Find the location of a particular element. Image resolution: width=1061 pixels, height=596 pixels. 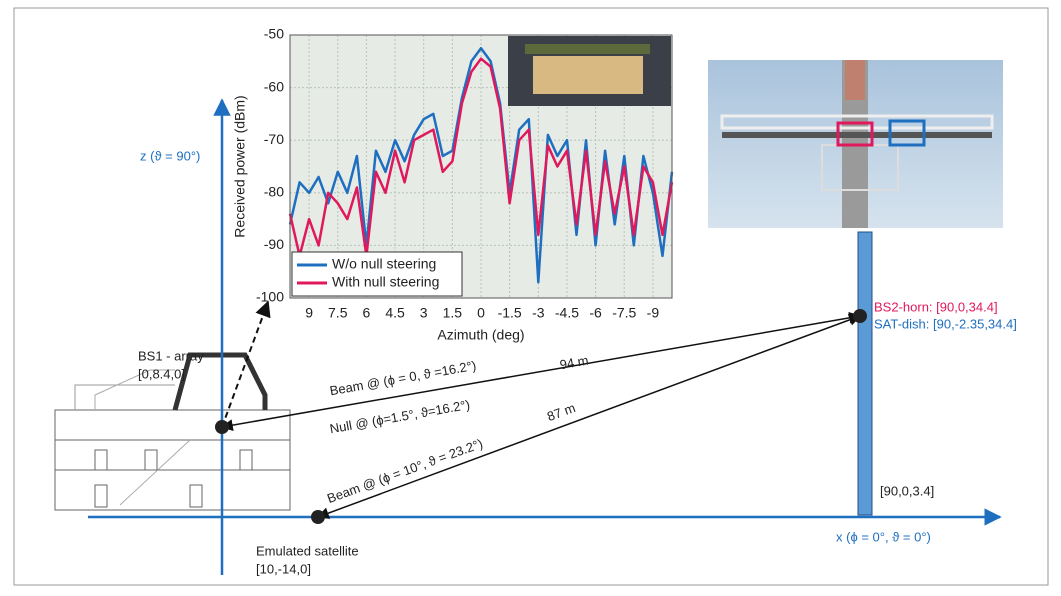

null-label: Null @ (ϕ=1.5°, ϑ=16.2°) is located at coordinates (400, 416).